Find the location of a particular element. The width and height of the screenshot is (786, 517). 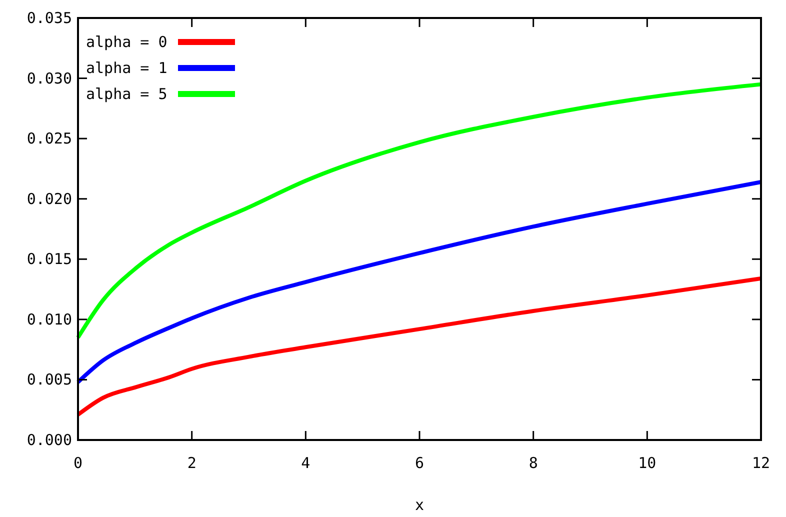

x-tick-label: 2 is located at coordinates (191, 463).